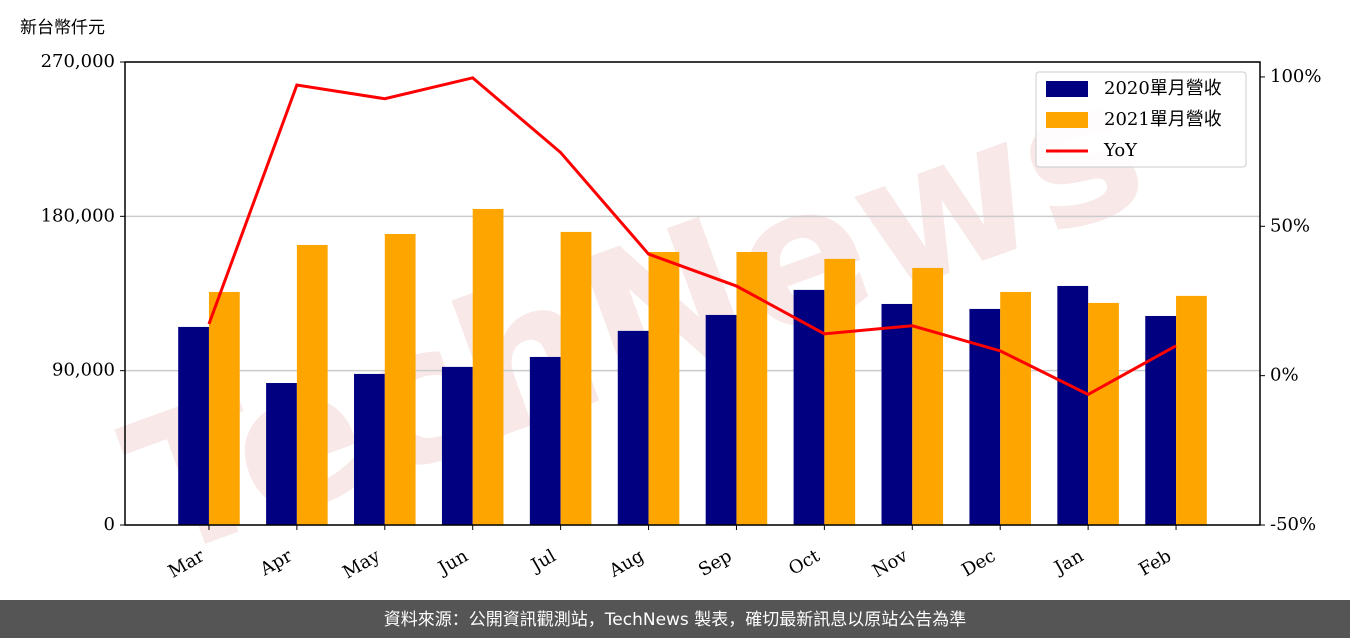 This screenshot has height=642, width=1350. What do you see at coordinates (1293, 524) in the screenshot?
I see `y2-tick-label: -50%` at bounding box center [1293, 524].